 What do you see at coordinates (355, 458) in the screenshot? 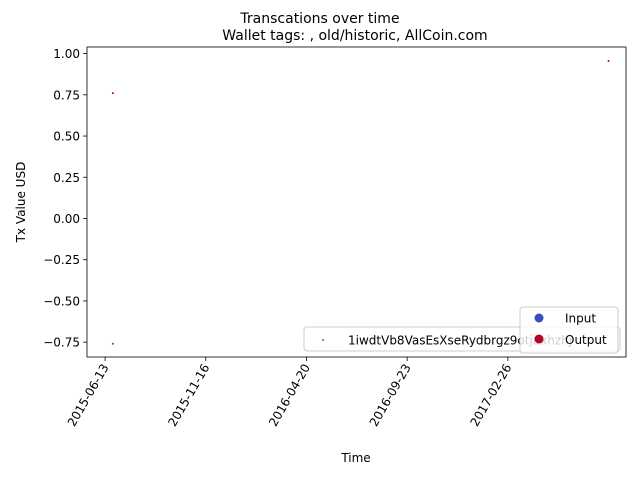
I see `x-axis-label: Time` at bounding box center [355, 458].